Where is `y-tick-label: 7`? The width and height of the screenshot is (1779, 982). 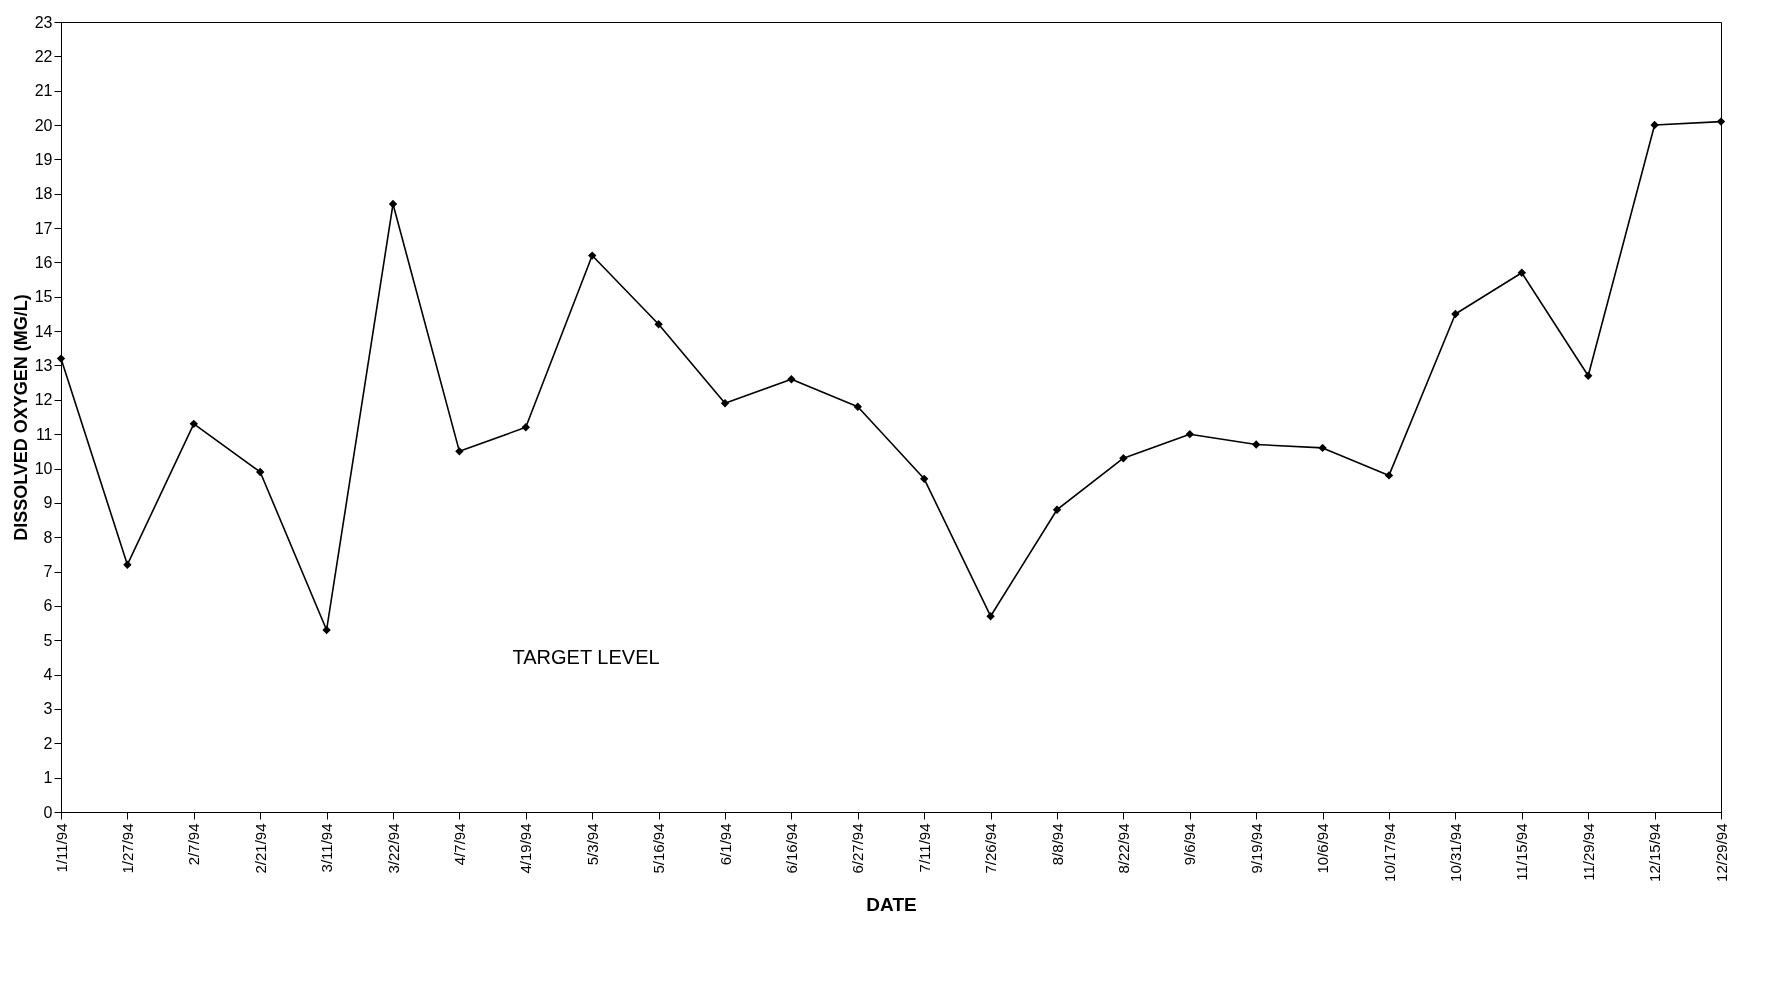
y-tick-label: 7 is located at coordinates (48, 572).